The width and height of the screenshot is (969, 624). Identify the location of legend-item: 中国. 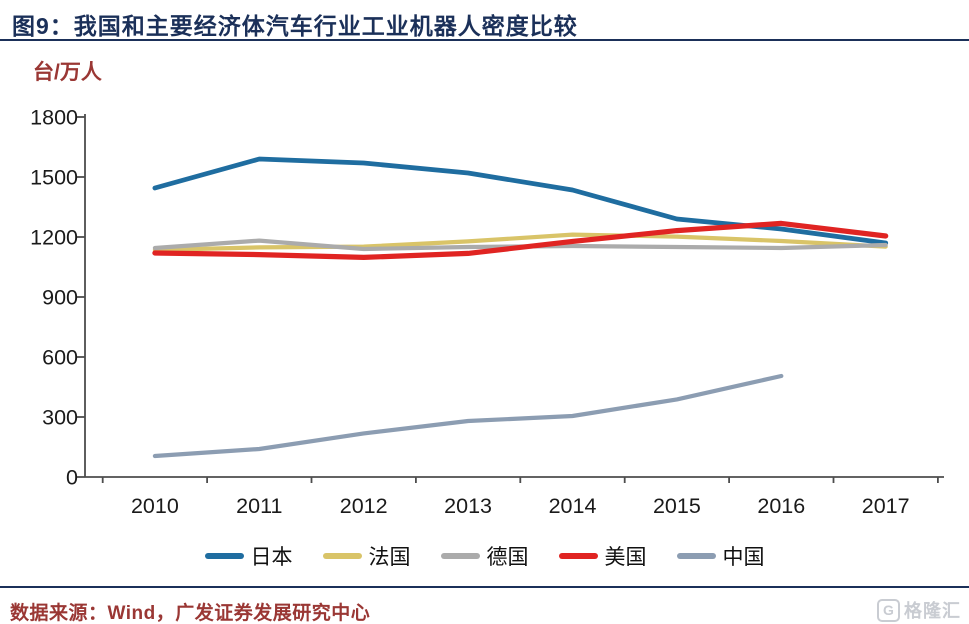
(720, 556).